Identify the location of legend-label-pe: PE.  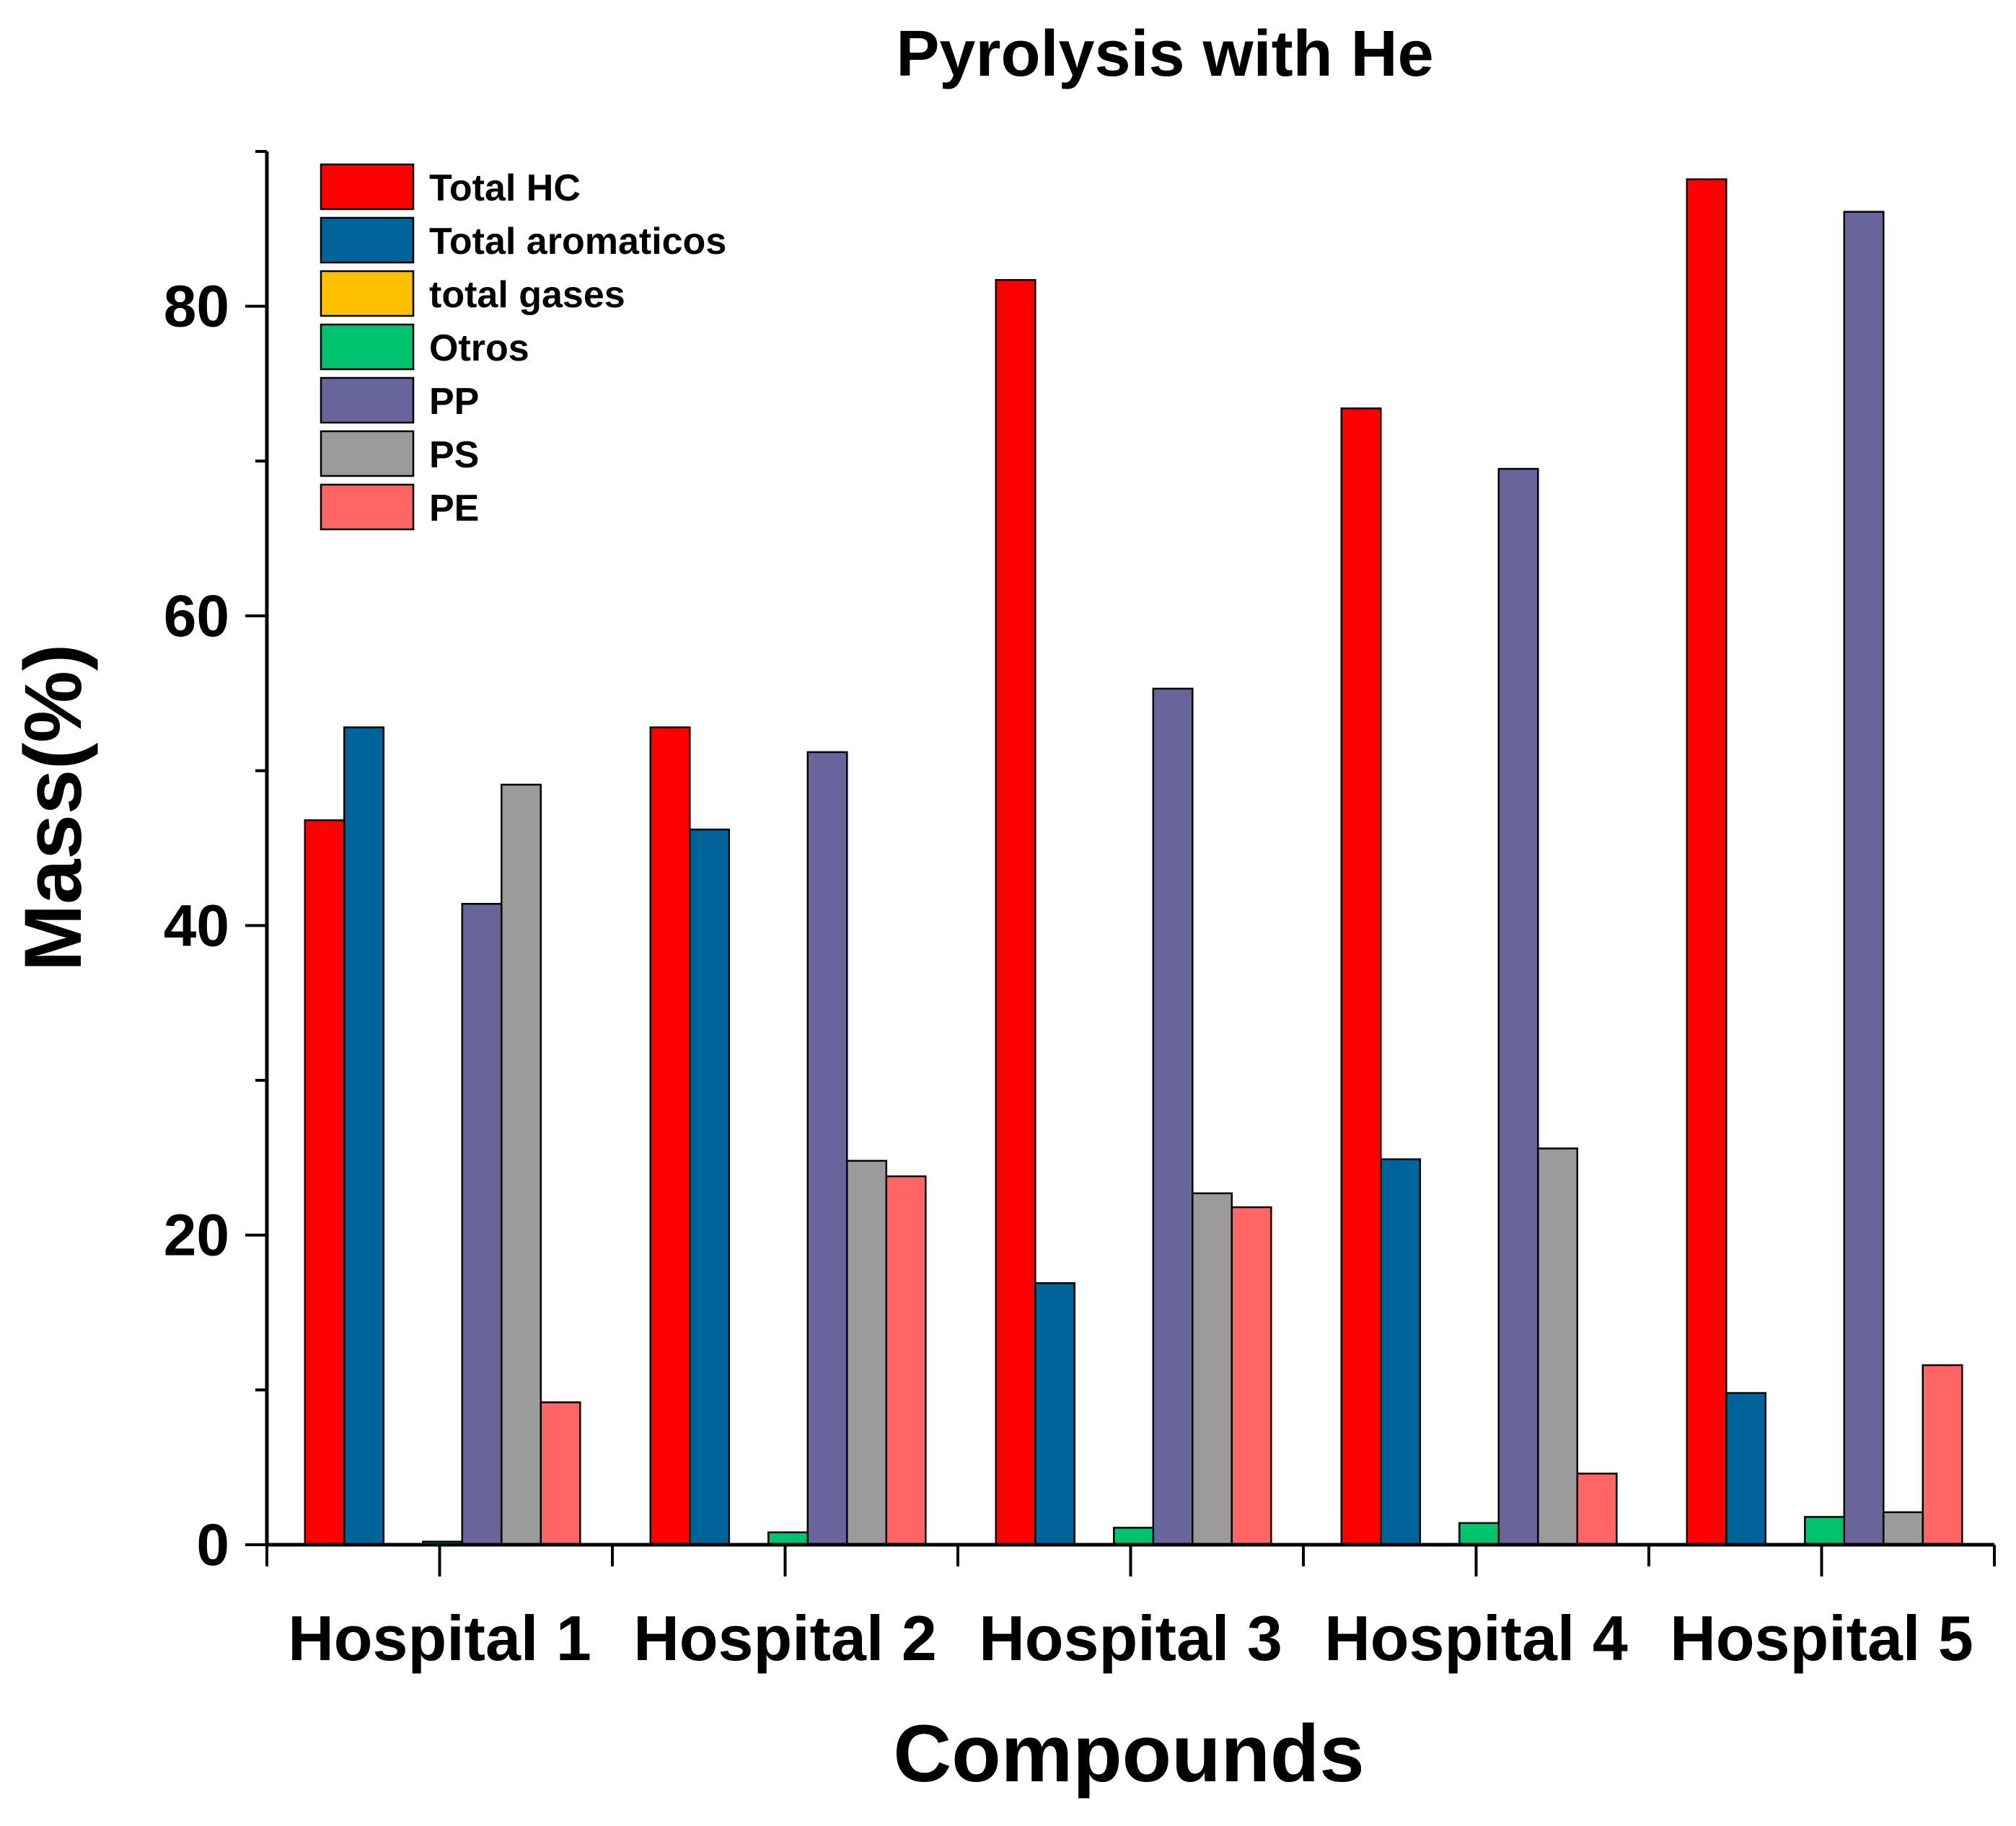
(454, 508).